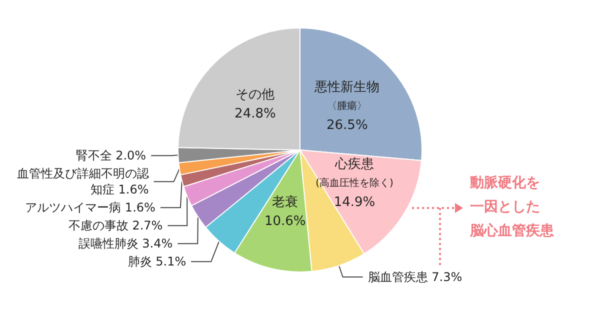 Image resolution: width=600 pixels, height=322 pixels. Describe the element at coordinates (285, 222) in the screenshot. I see `data-label: 10.6%` at that location.